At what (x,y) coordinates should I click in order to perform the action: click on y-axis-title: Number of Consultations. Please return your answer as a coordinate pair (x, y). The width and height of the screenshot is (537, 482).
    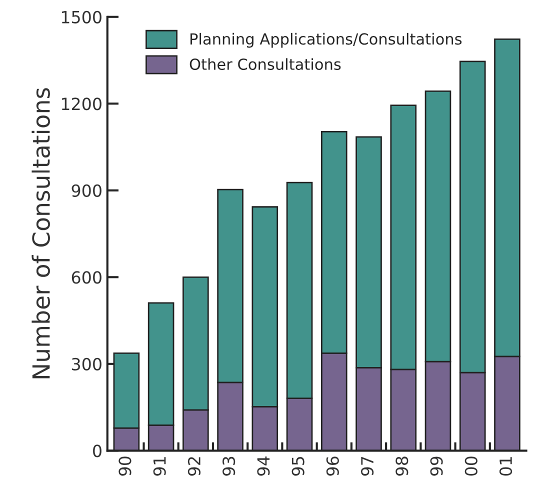
    Looking at the image, I should click on (41, 233).